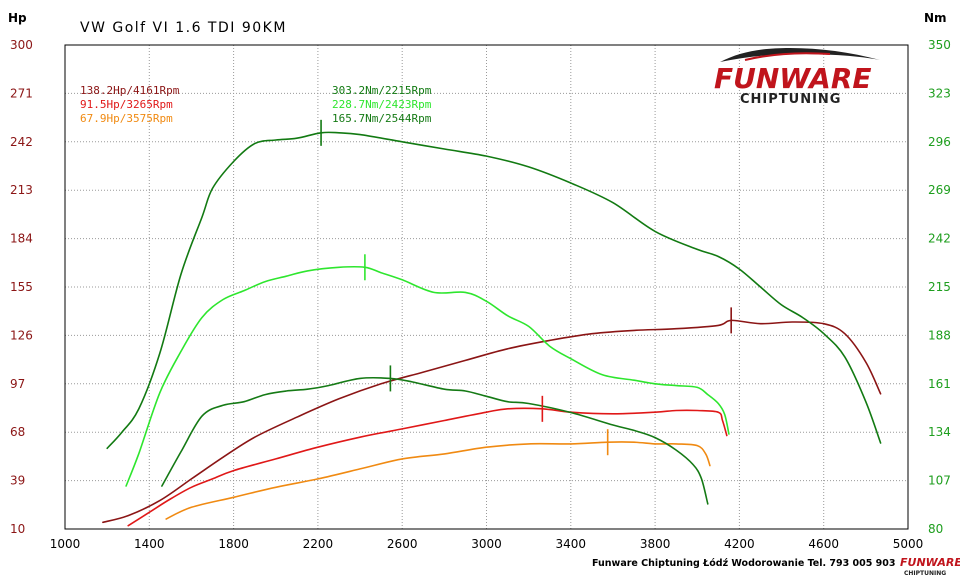 This screenshot has width=960, height=578. Describe the element at coordinates (17, 529) in the screenshot. I see `left-tick-label: 10` at that location.